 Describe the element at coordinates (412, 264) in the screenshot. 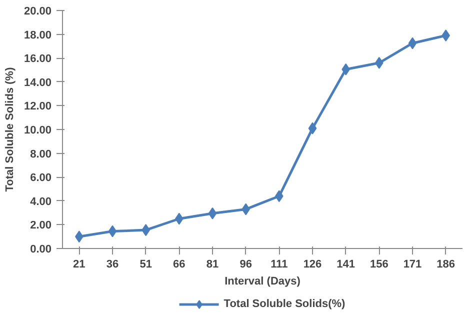

I see `x-tick-label: 171` at that location.